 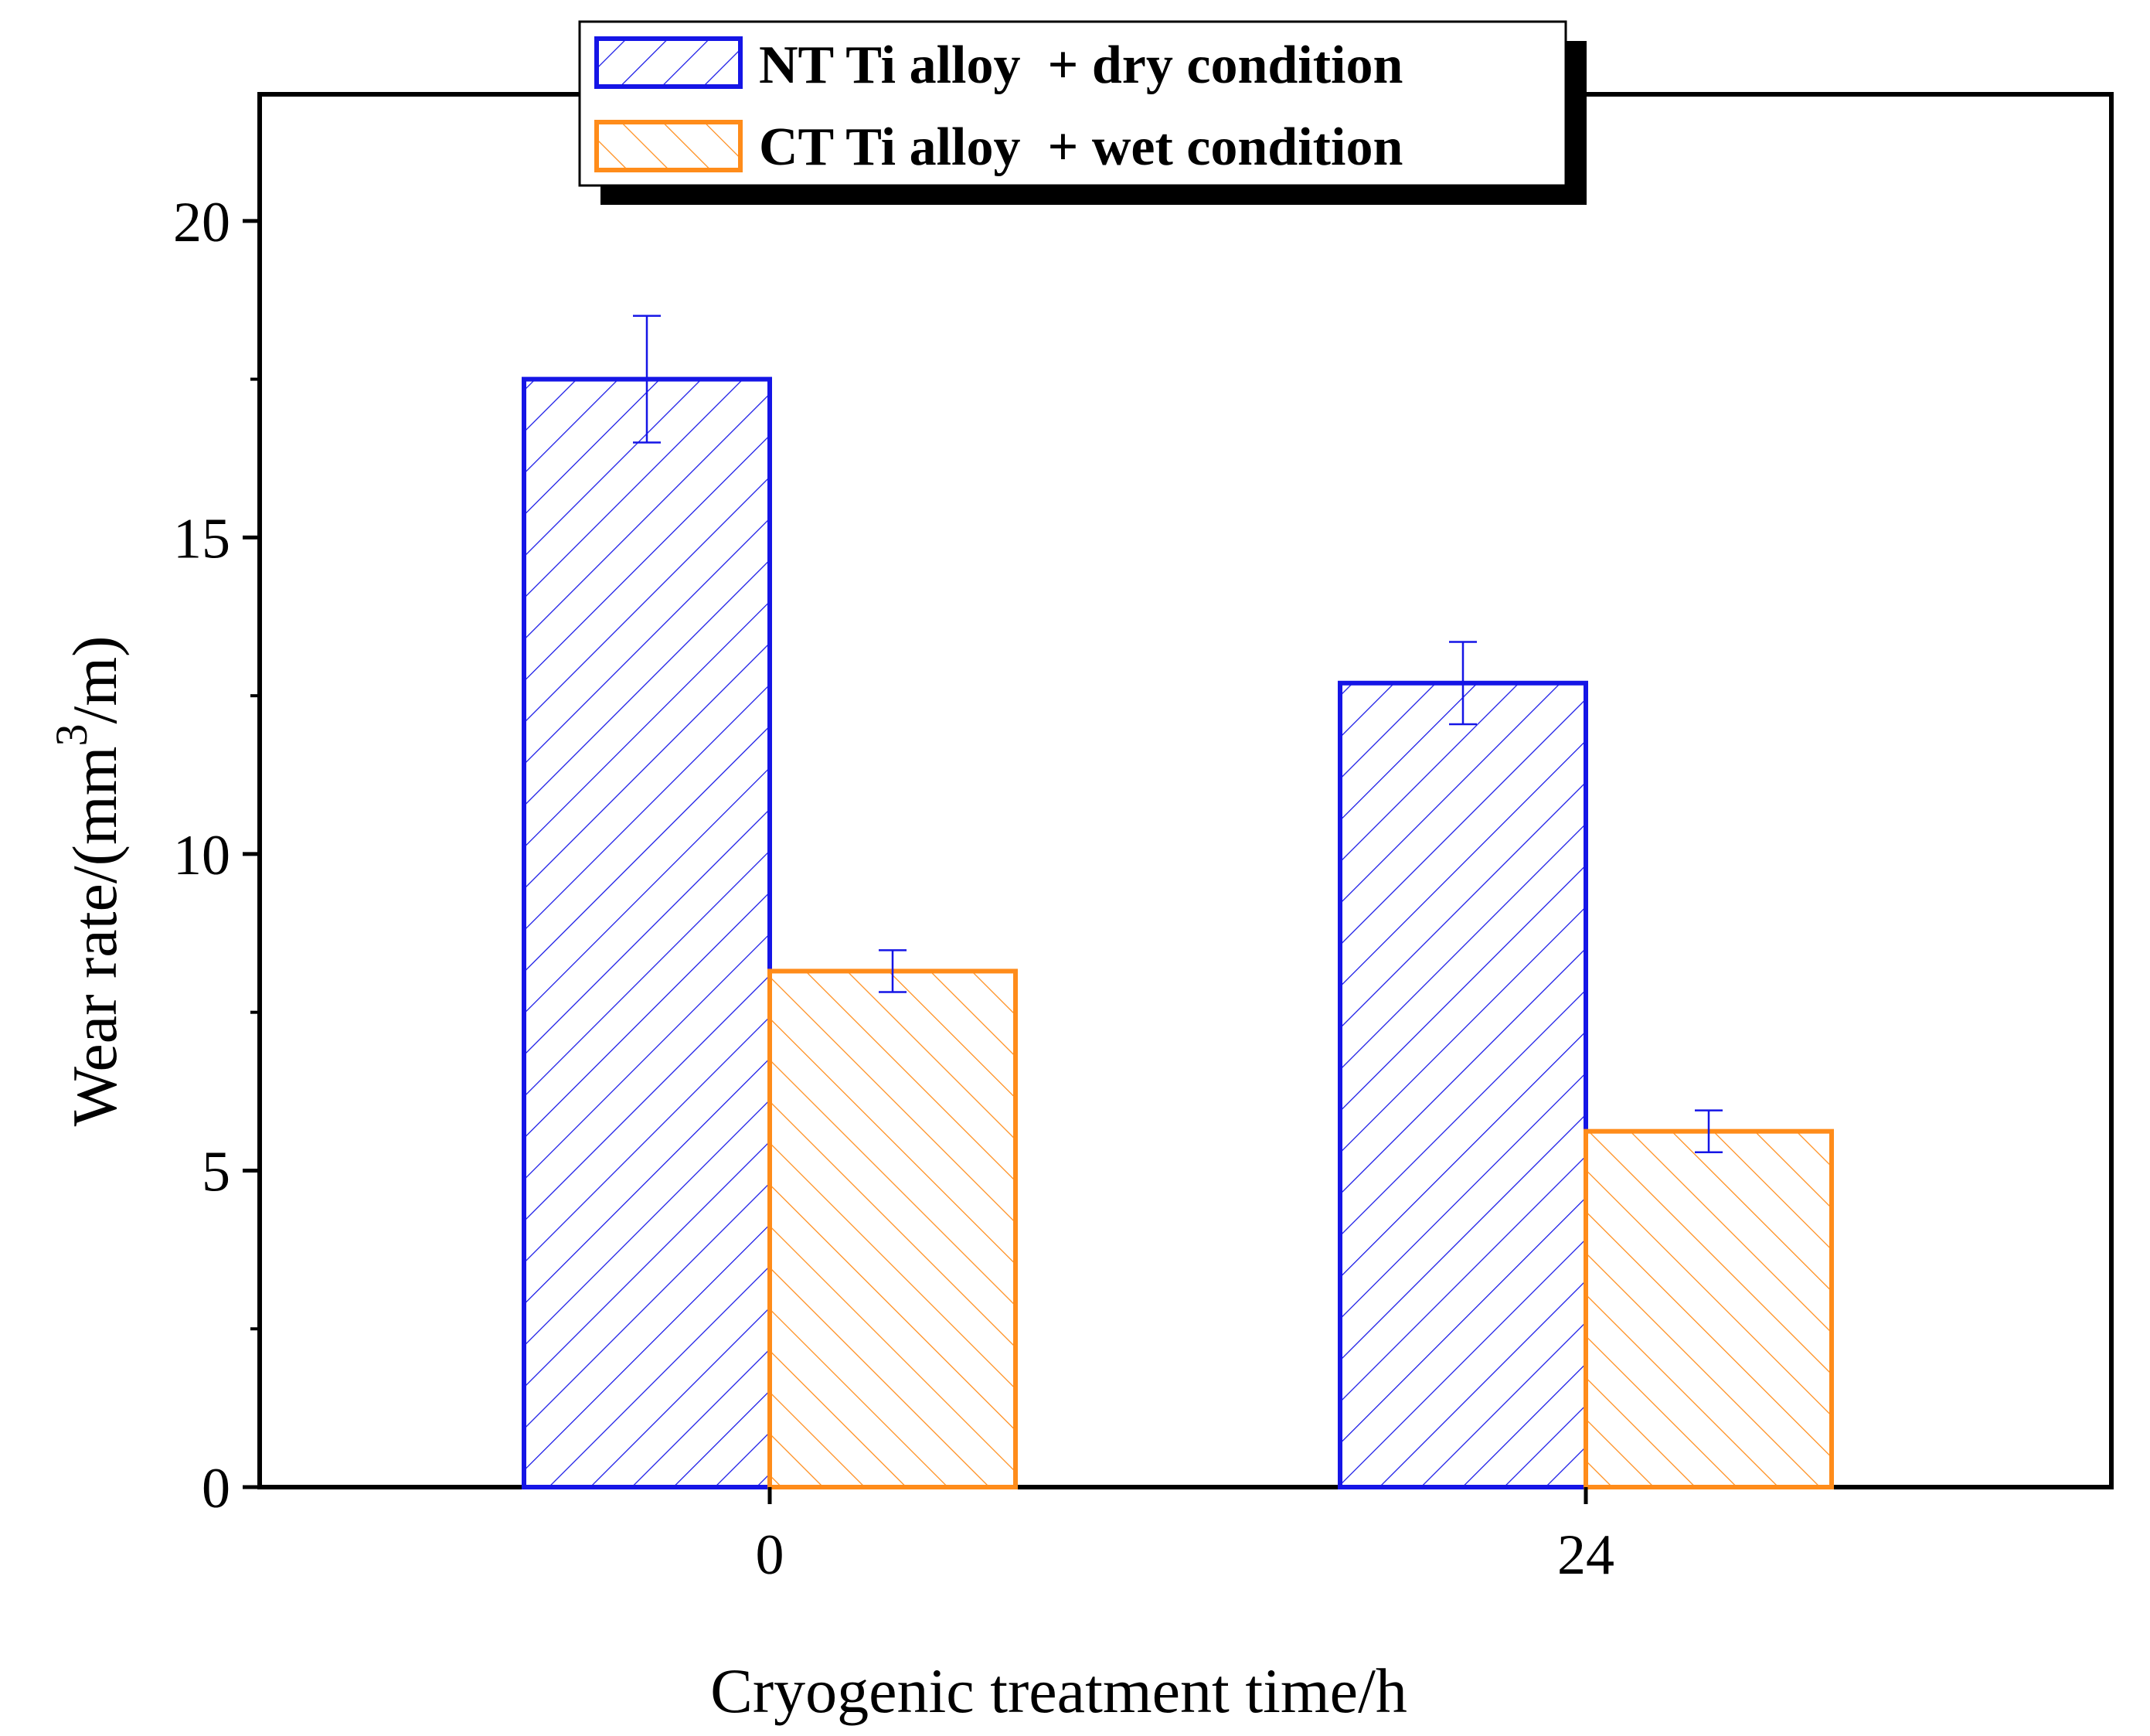 What do you see at coordinates (1185, 1537) in the screenshot?
I see `x-axis: 0 24` at bounding box center [1185, 1537].